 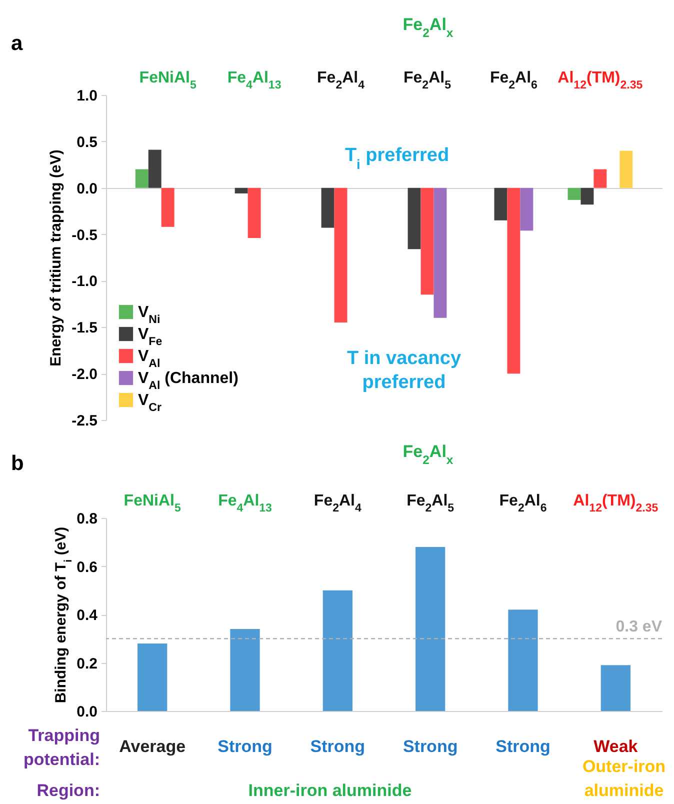 What do you see at coordinates (430, 503) in the screenshot?
I see `x-tick-label: Fe$_{2}$Al$_{5}$` at bounding box center [430, 503].